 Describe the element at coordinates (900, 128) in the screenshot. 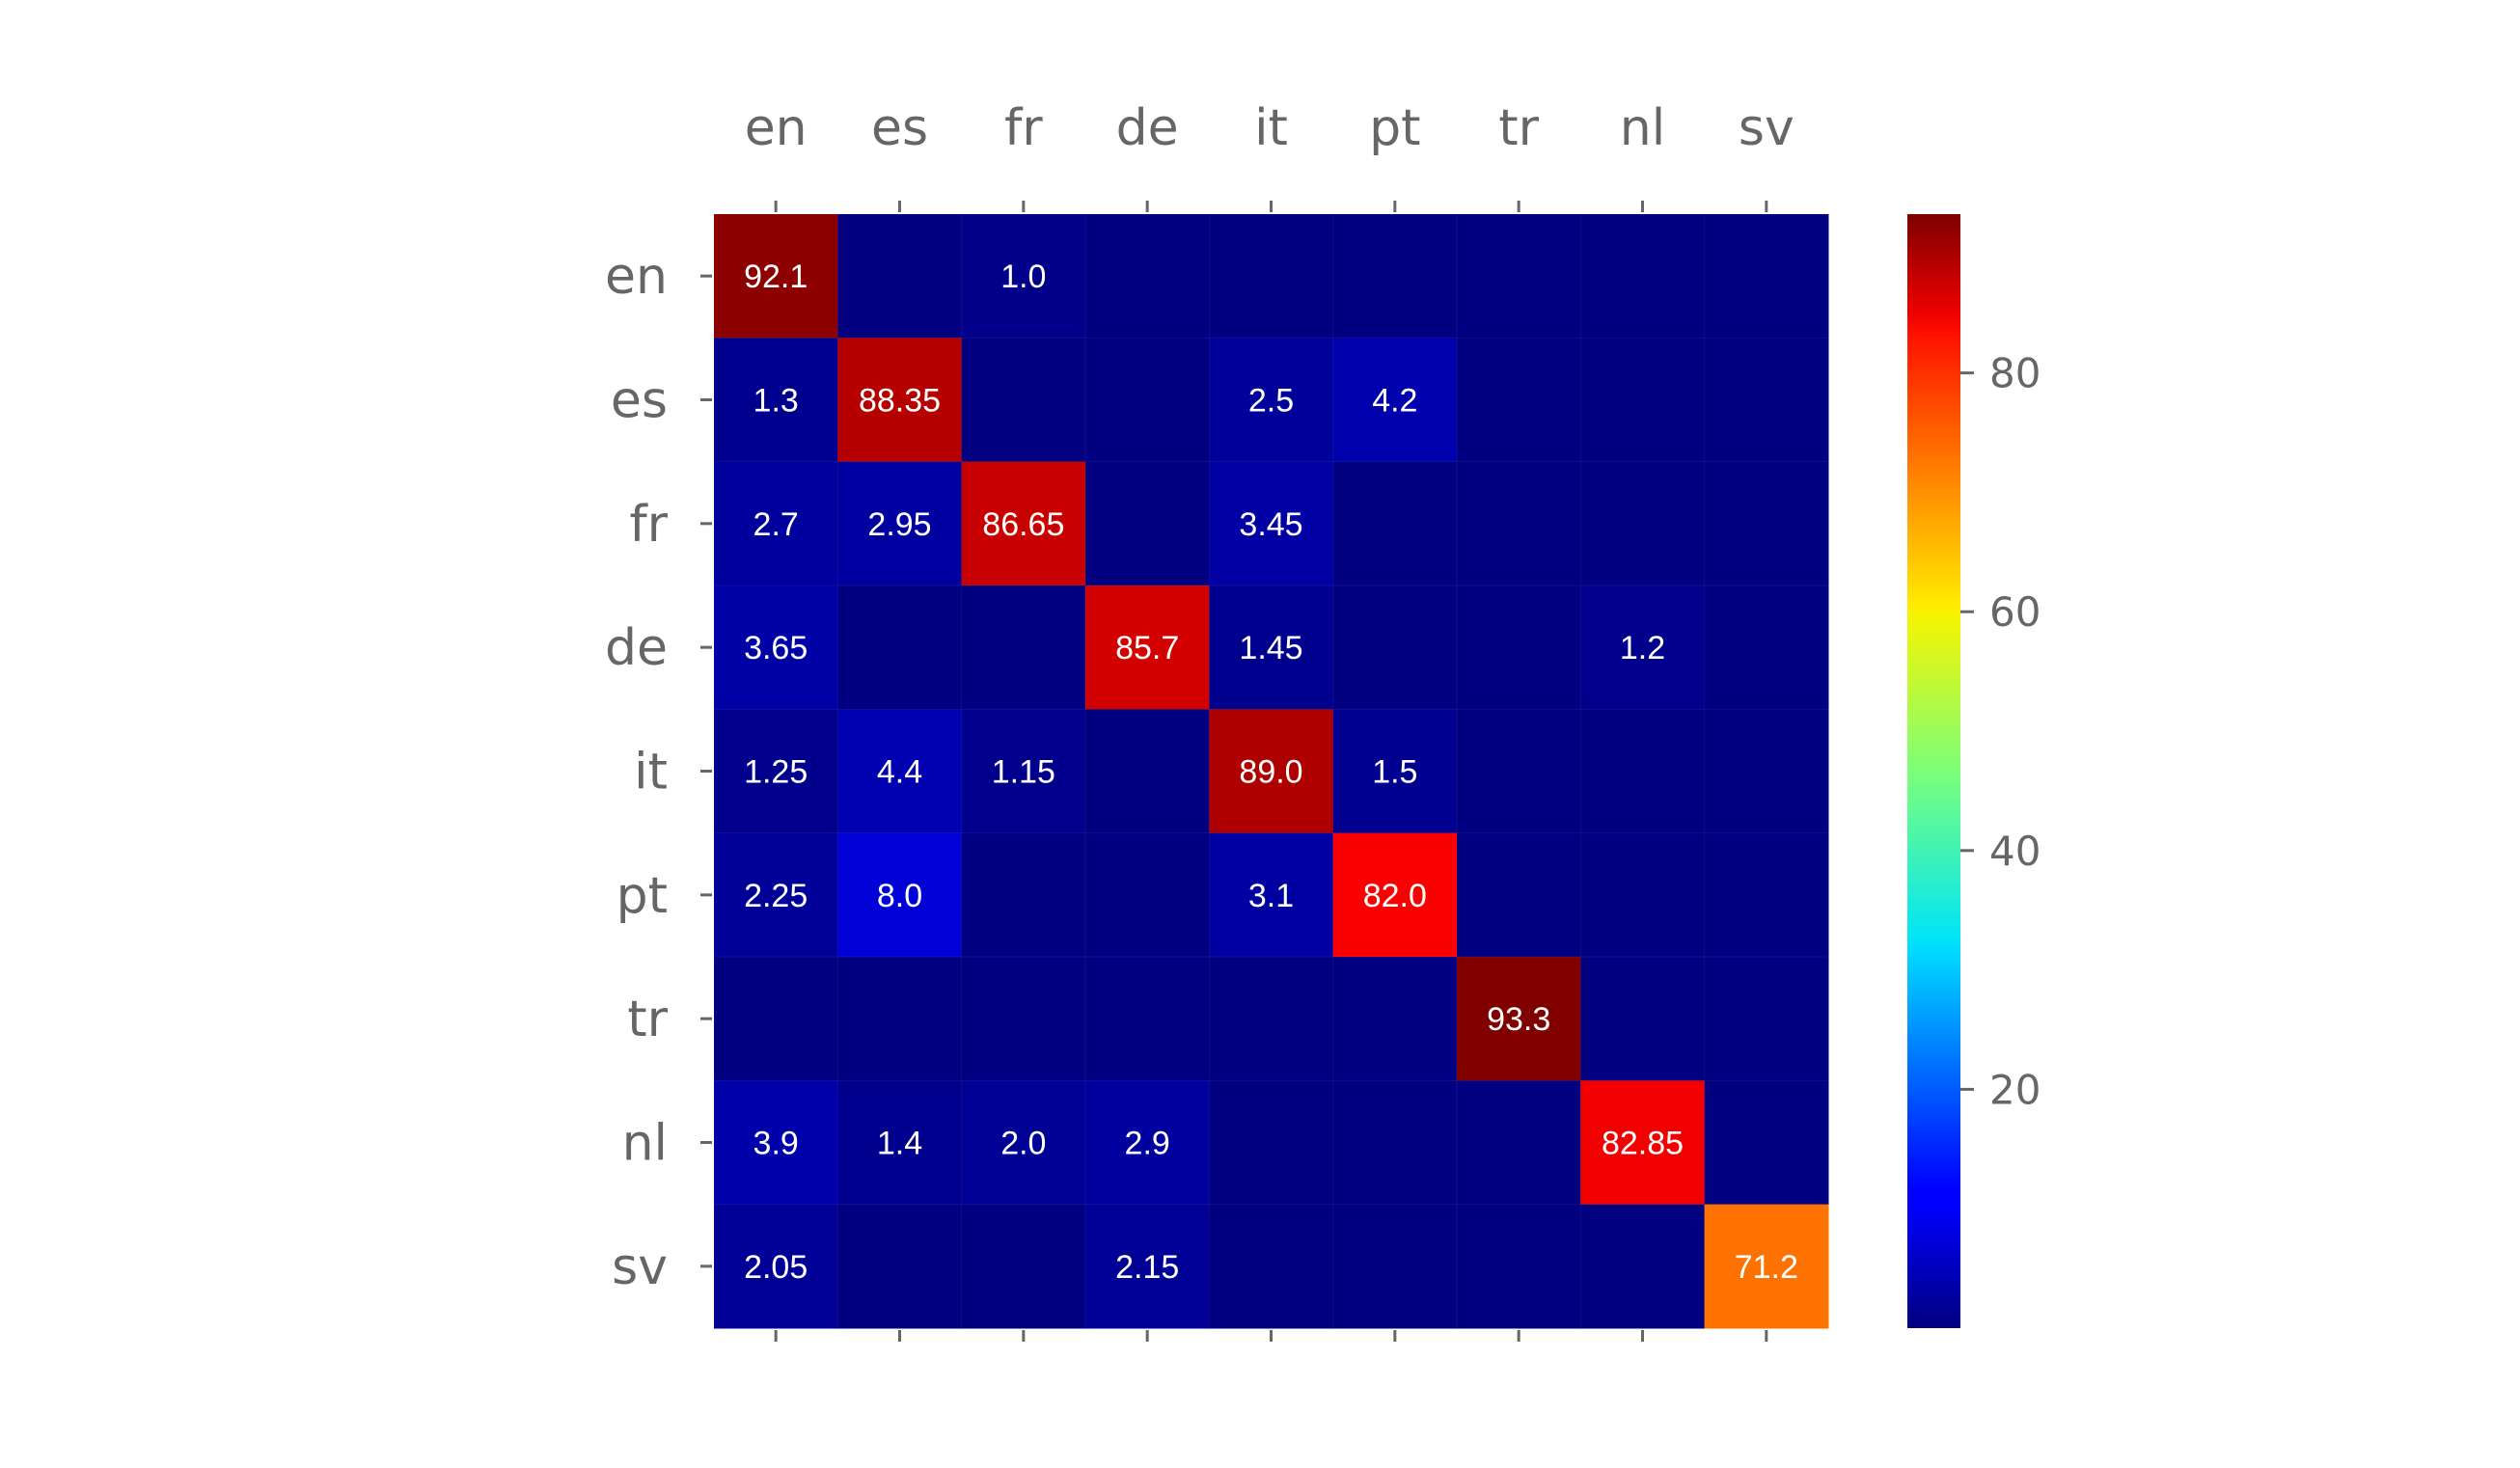

I see `x-tick-label-es: es` at that location.